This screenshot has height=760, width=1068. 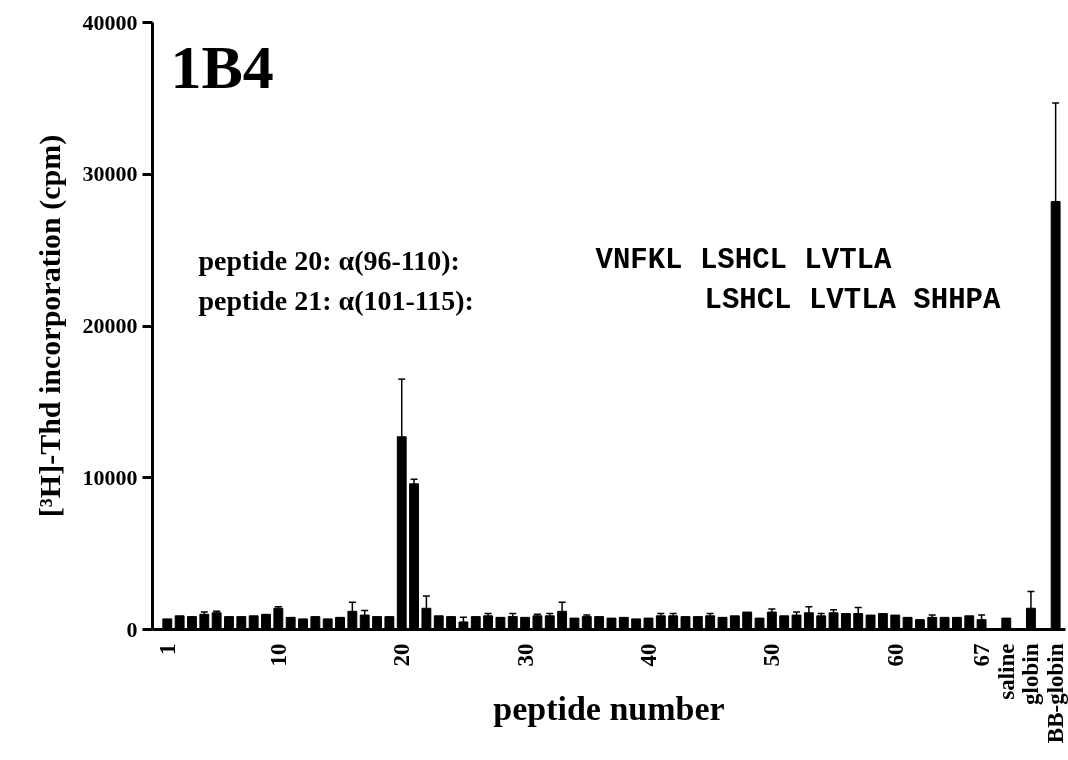 What do you see at coordinates (648, 655) in the screenshot?
I see `x-tick-label: 40` at bounding box center [648, 655].